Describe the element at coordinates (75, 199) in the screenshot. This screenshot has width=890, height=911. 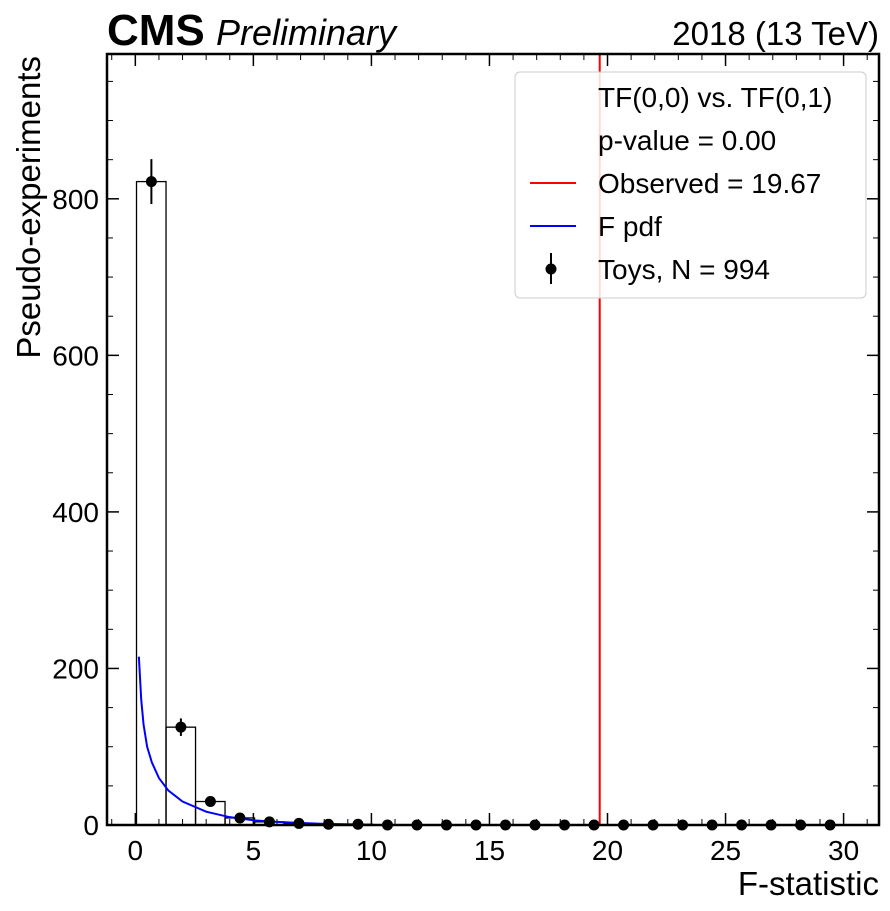
I see `y-tick-label: 800` at that location.